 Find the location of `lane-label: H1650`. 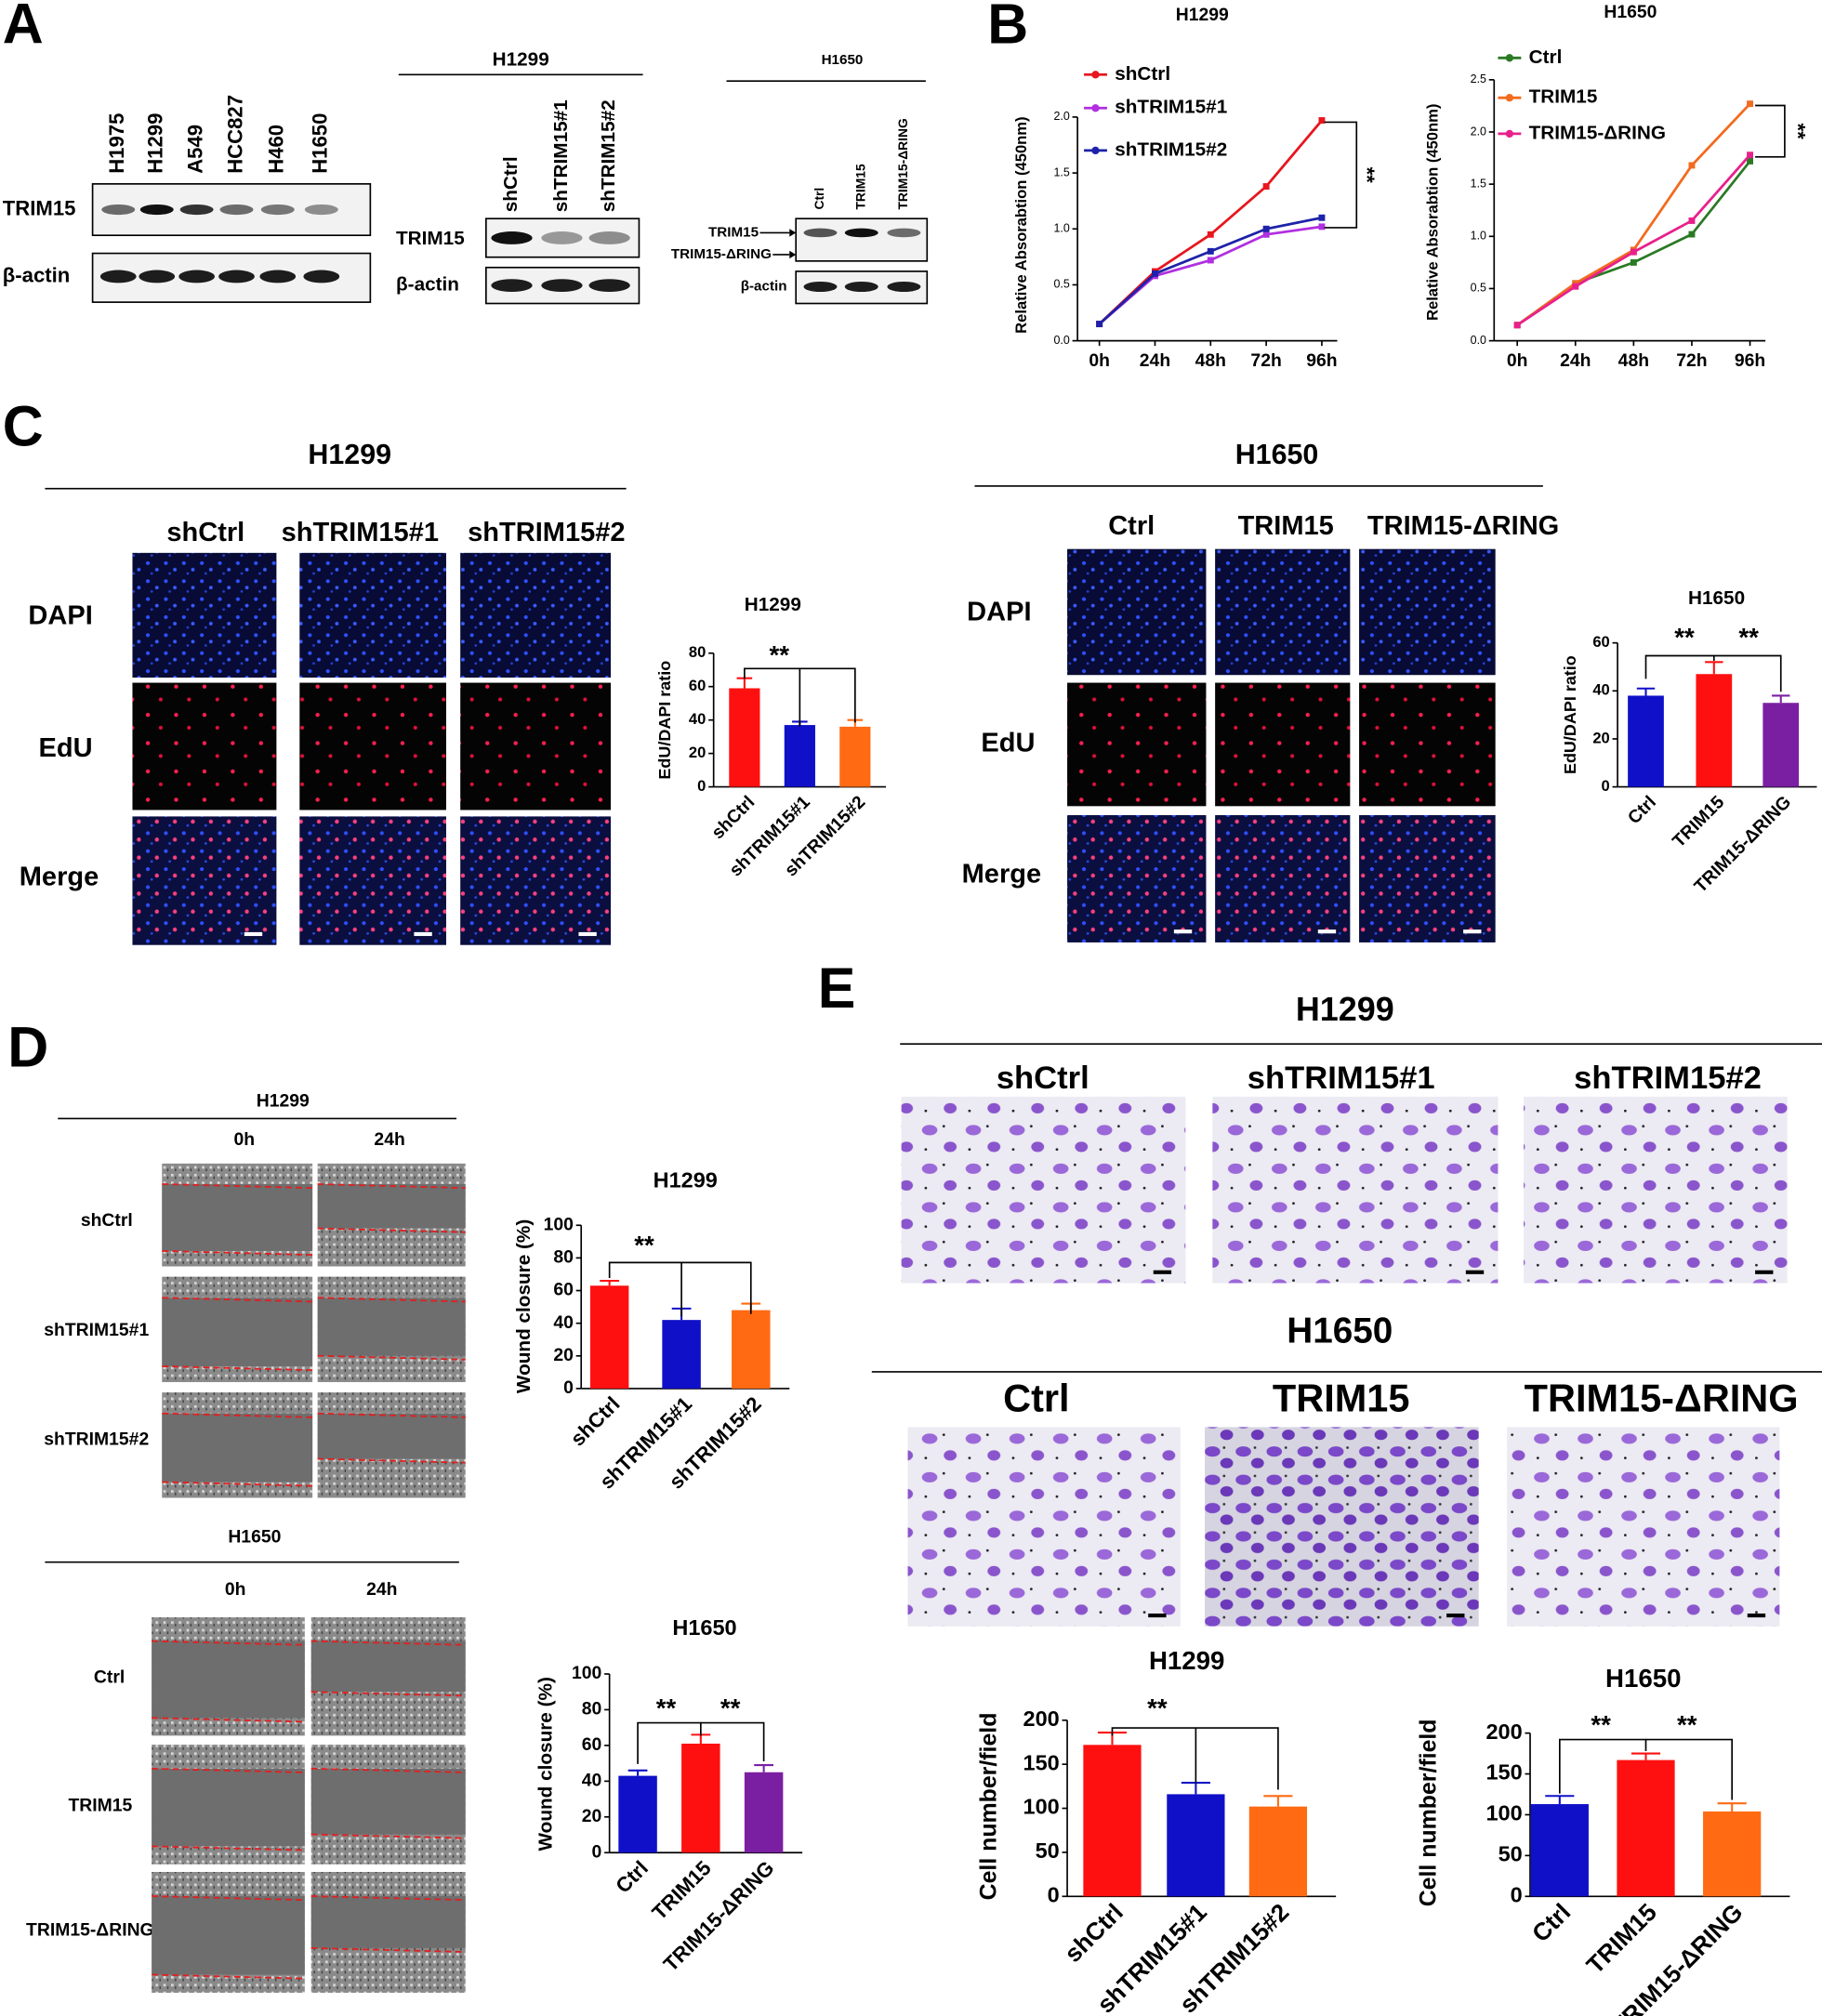

lane-label: H1650 is located at coordinates (320, 143).